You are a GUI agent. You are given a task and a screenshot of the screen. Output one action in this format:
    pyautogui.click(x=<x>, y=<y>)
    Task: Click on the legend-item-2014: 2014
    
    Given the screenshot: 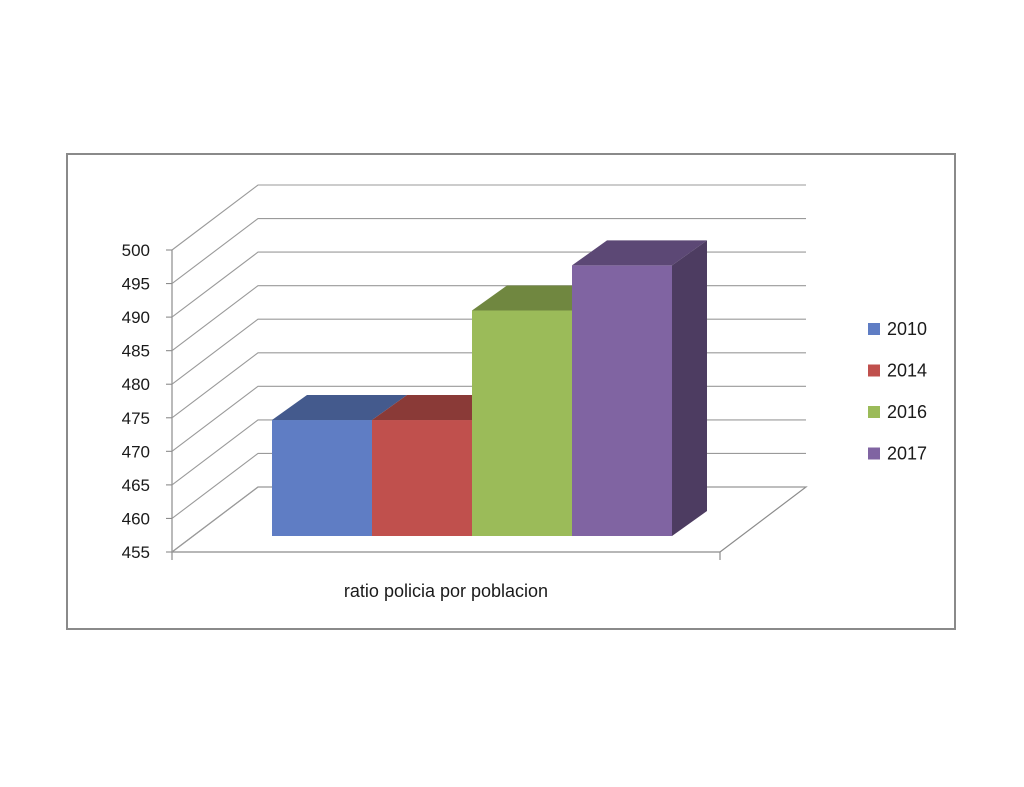 What is the action you would take?
    pyautogui.click(x=897, y=371)
    